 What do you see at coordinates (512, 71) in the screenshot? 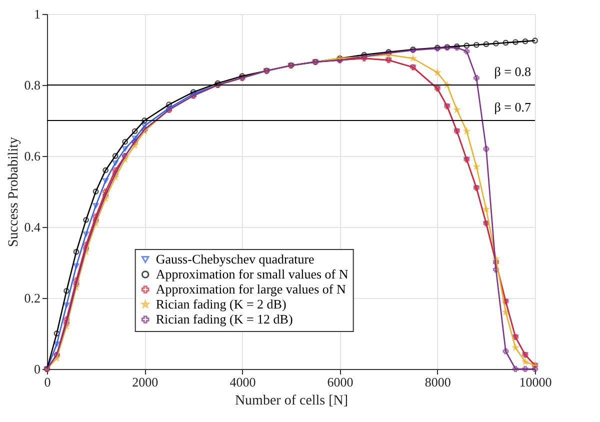
I see `ref-line-label: β = 0.8` at bounding box center [512, 71].